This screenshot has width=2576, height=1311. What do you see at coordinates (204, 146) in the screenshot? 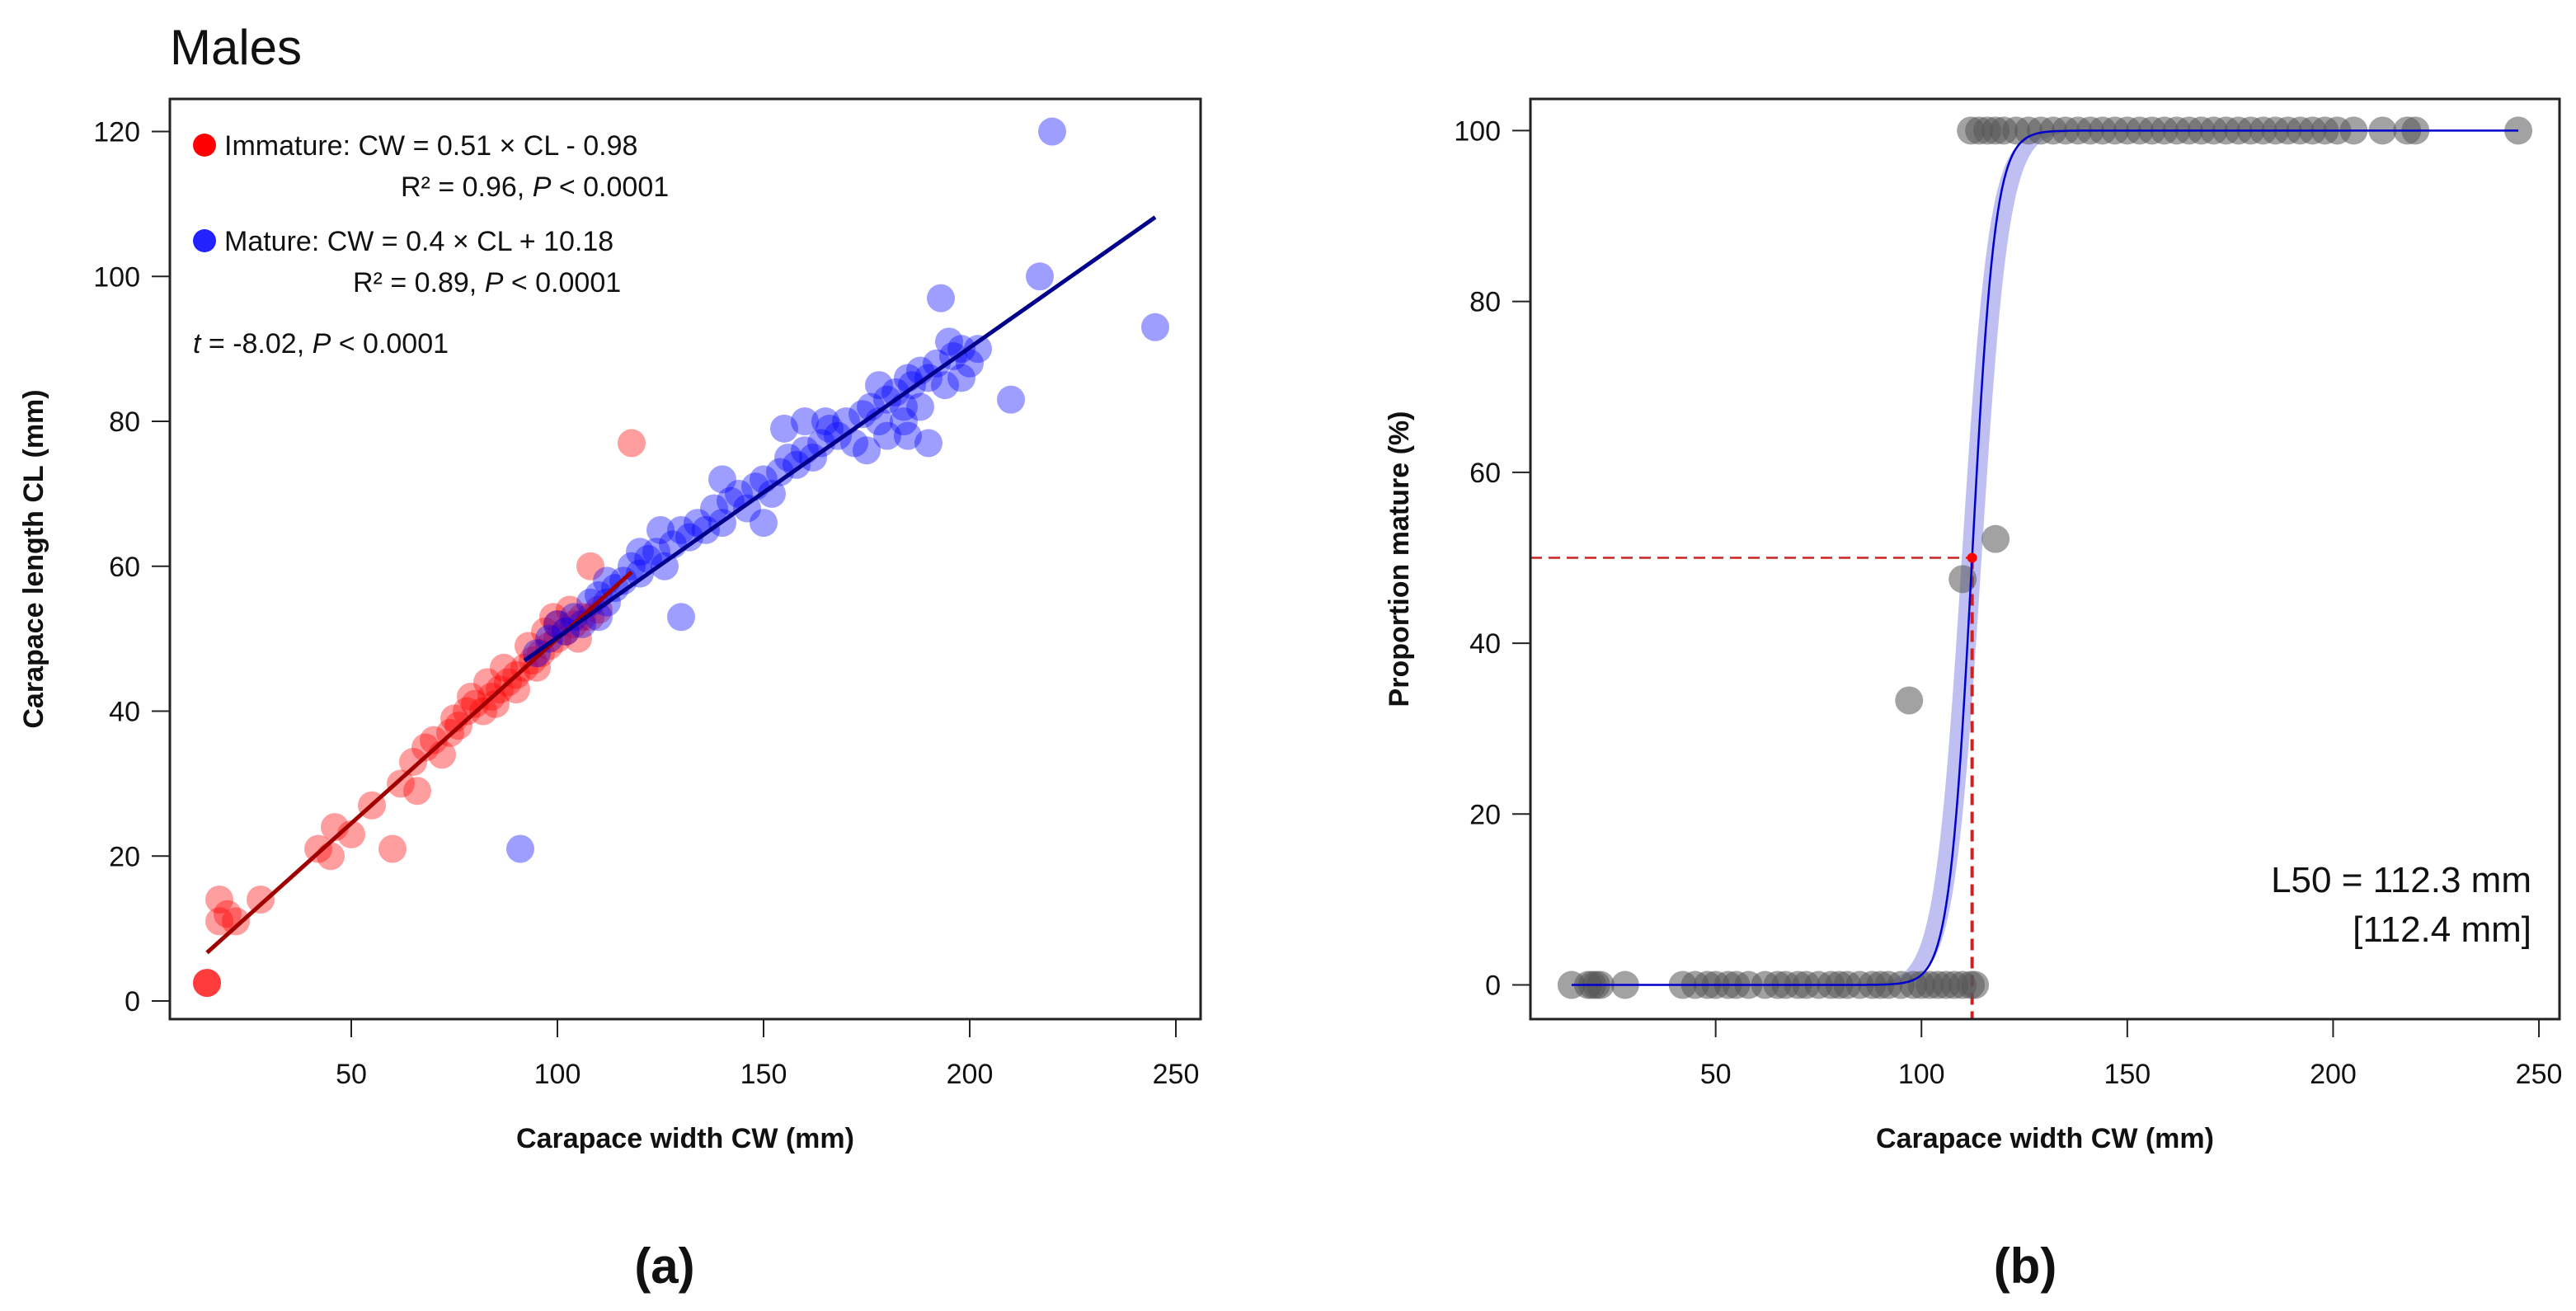
I see `legend-marker-immature` at bounding box center [204, 146].